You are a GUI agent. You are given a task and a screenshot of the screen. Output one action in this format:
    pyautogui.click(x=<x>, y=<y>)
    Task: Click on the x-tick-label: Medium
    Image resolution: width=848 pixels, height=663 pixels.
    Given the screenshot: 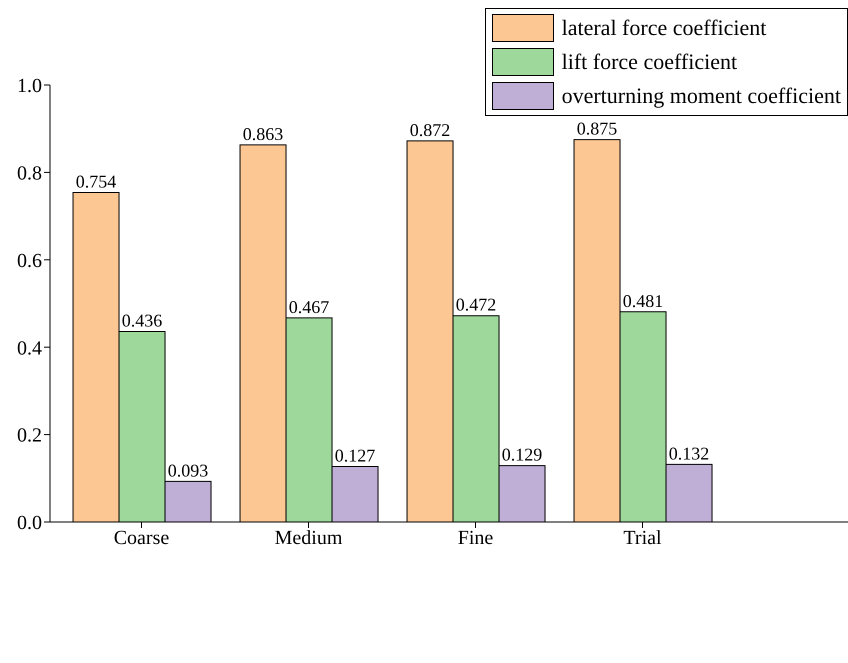 What is the action you would take?
    pyautogui.click(x=308, y=538)
    